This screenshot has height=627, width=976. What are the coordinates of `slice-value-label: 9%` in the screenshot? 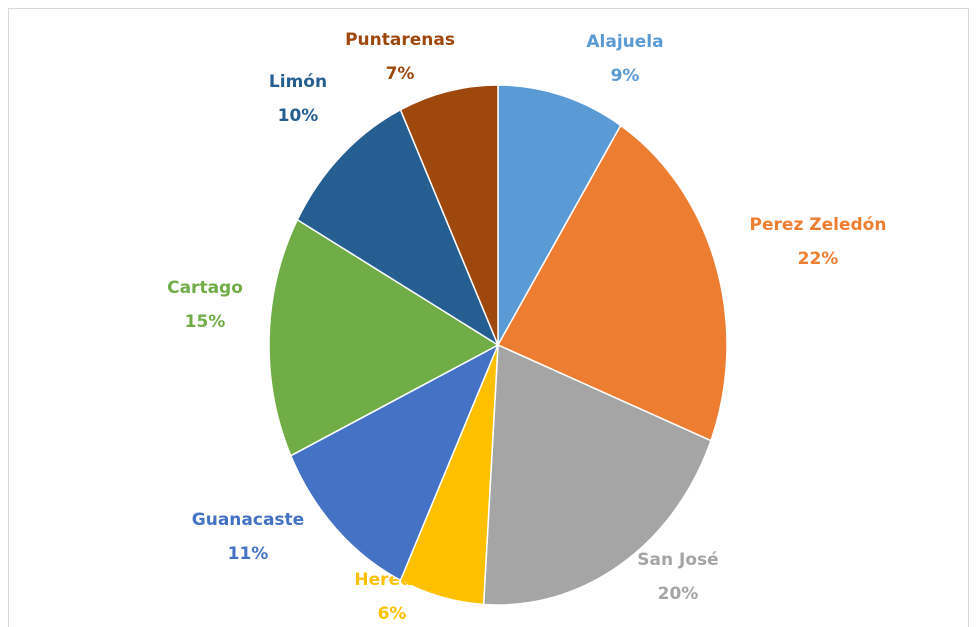 It's located at (625, 76).